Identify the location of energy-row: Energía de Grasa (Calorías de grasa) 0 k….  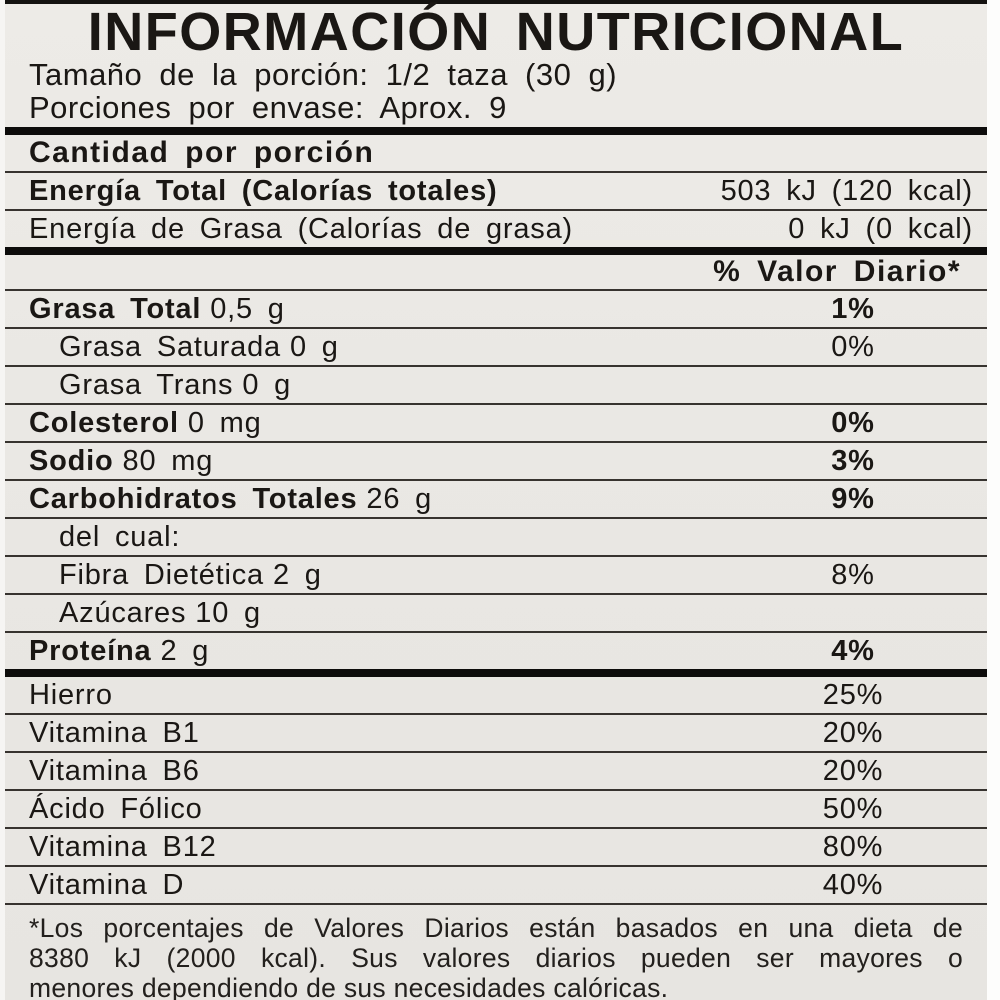
(496, 228).